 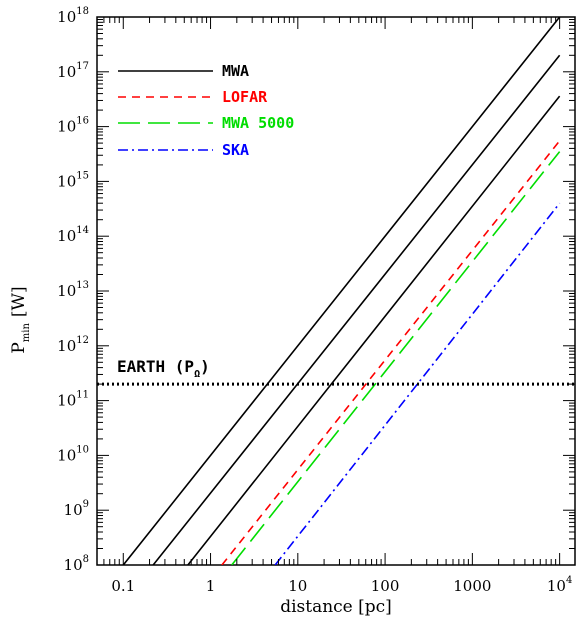 I want to click on earth-label: EARTH (PΩ), so click(x=163, y=368).